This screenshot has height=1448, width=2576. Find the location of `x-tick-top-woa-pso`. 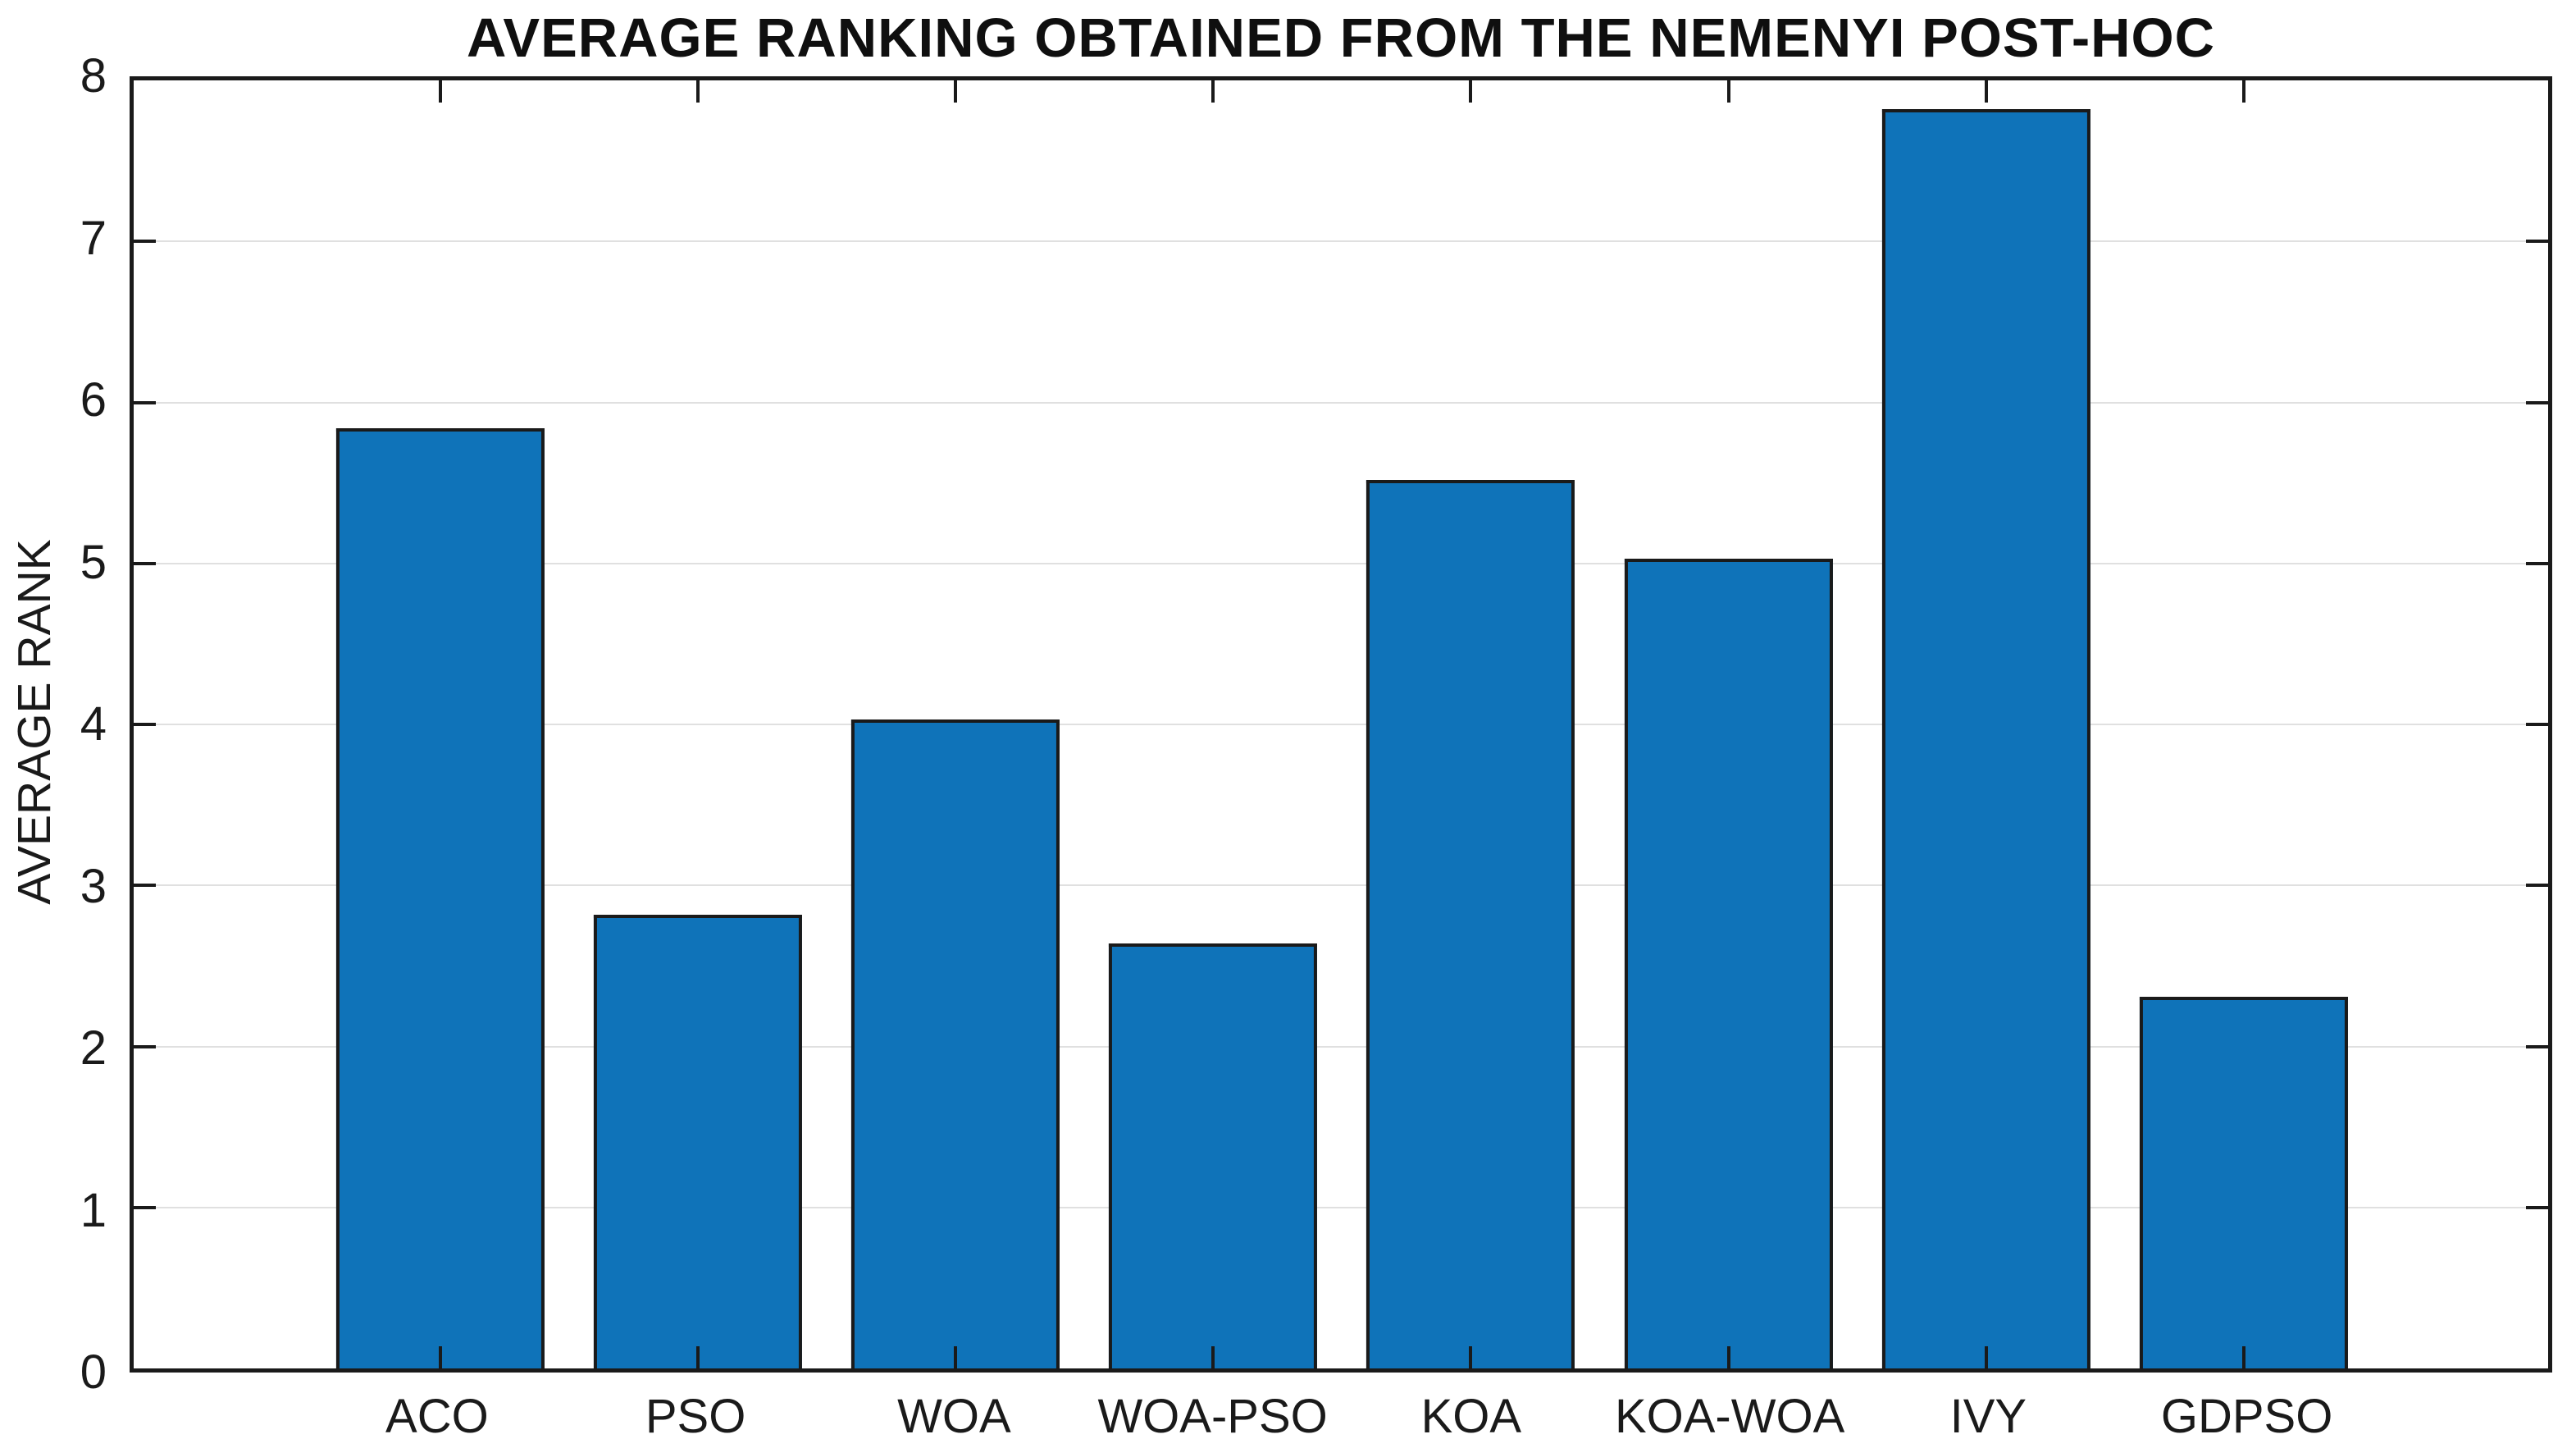

x-tick-top-woa-pso is located at coordinates (1213, 92).